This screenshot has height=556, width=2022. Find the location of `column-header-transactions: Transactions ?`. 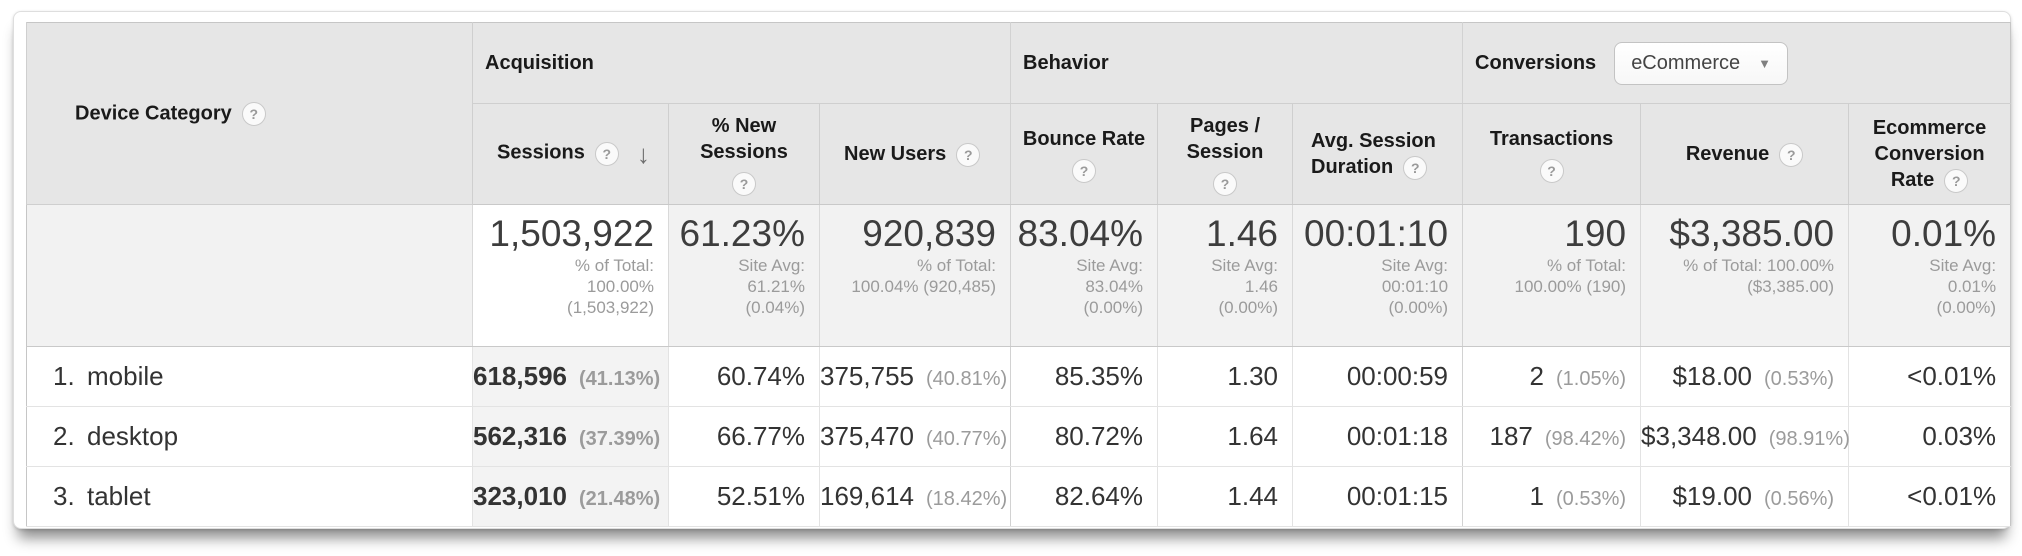

column-header-transactions: Transactions ? is located at coordinates (1551, 154).